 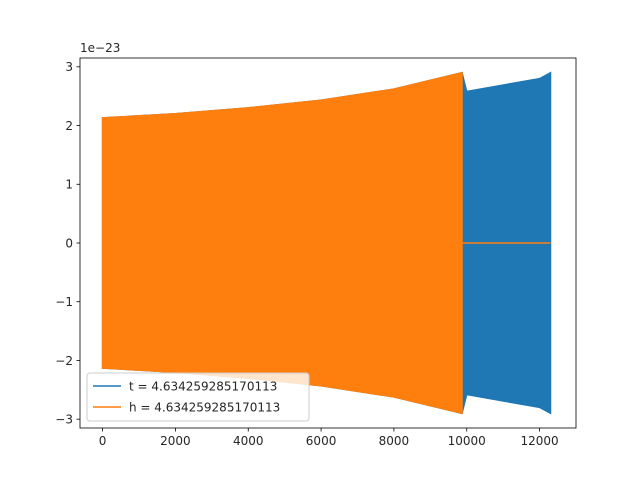 What do you see at coordinates (64, 302) in the screenshot?
I see `y-tick-label: −1` at bounding box center [64, 302].